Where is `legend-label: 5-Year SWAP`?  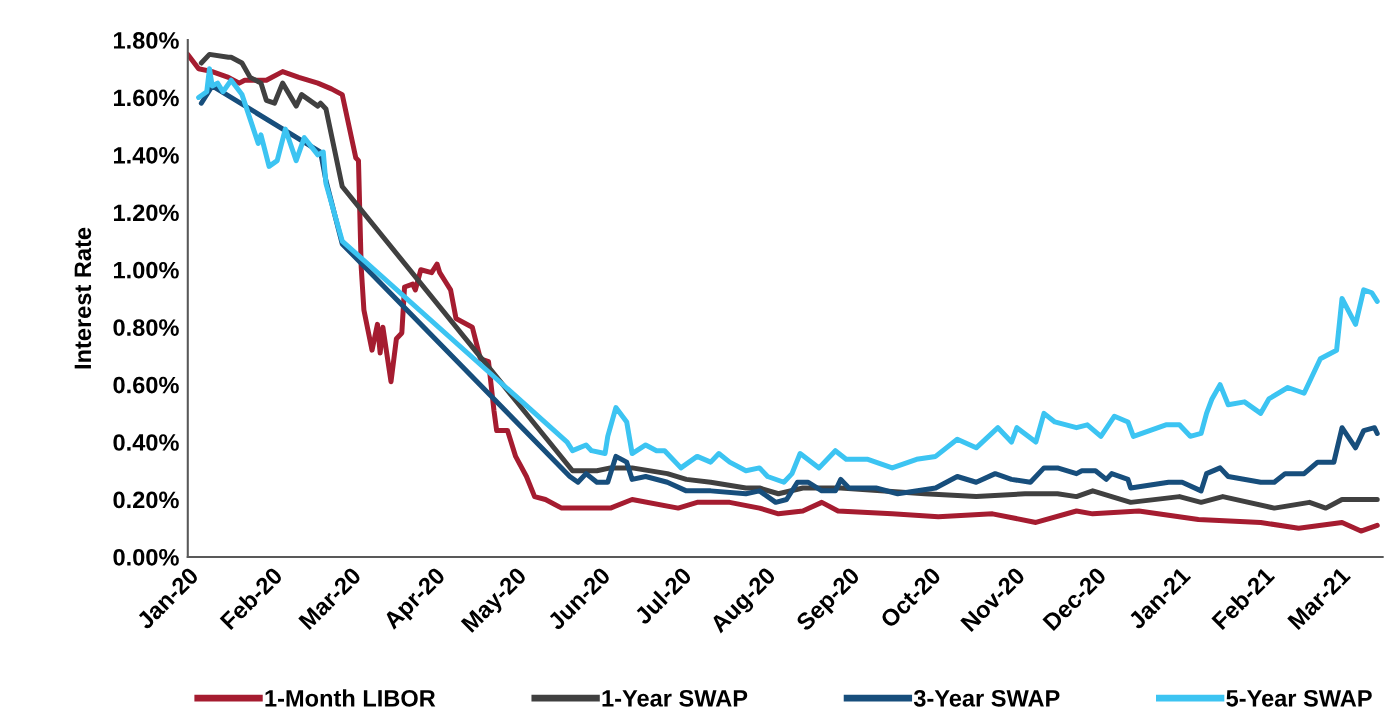 legend-label: 5-Year SWAP is located at coordinates (1299, 698).